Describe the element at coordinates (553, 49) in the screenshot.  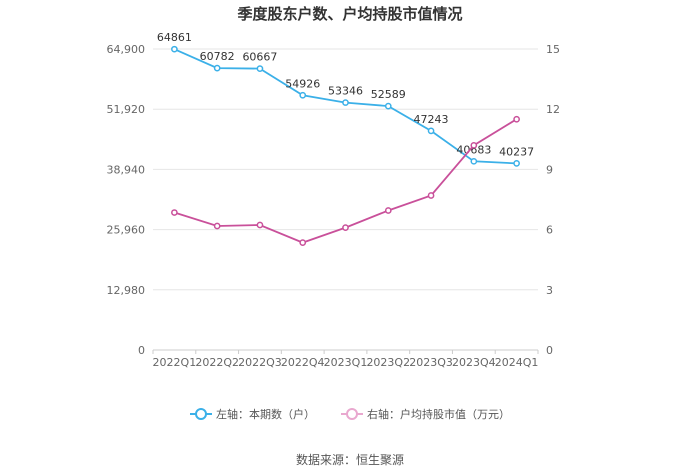
I see `y-right-tick-label: 15` at that location.